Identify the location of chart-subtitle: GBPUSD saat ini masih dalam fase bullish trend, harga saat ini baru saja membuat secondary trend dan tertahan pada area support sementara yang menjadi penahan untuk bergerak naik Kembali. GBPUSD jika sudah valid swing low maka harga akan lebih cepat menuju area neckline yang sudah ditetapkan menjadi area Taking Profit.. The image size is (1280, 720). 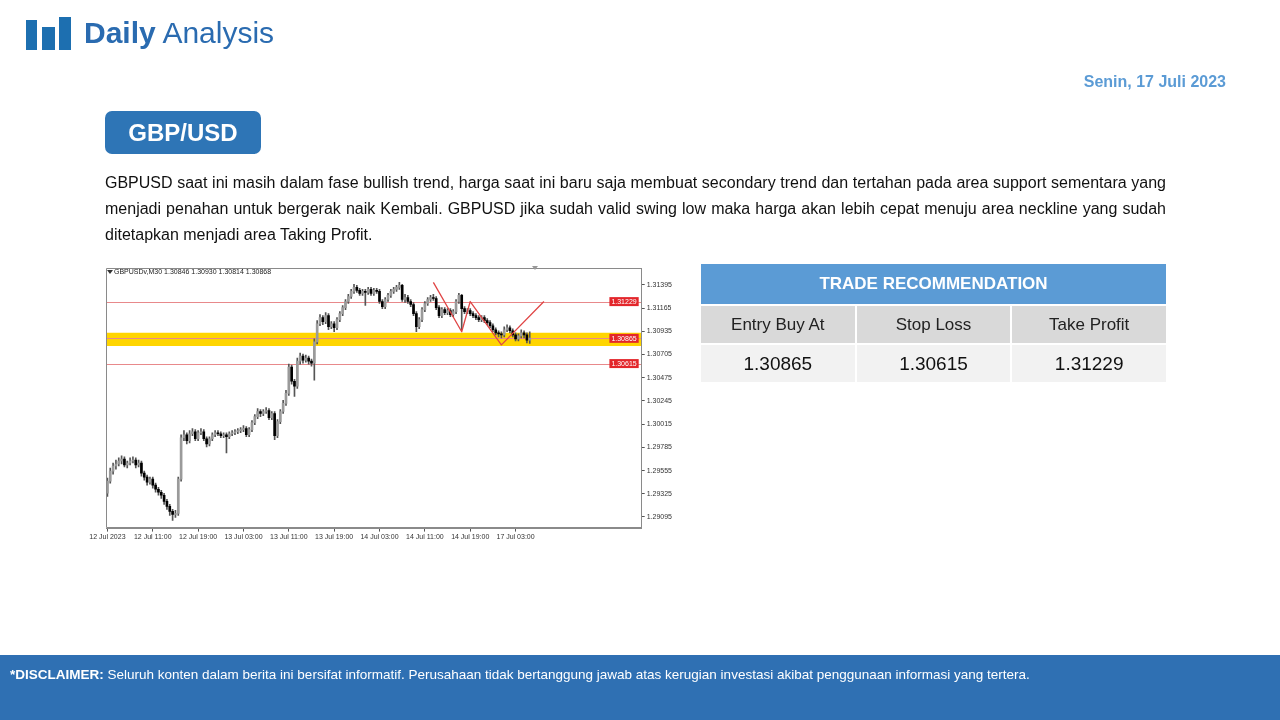
(635, 209).